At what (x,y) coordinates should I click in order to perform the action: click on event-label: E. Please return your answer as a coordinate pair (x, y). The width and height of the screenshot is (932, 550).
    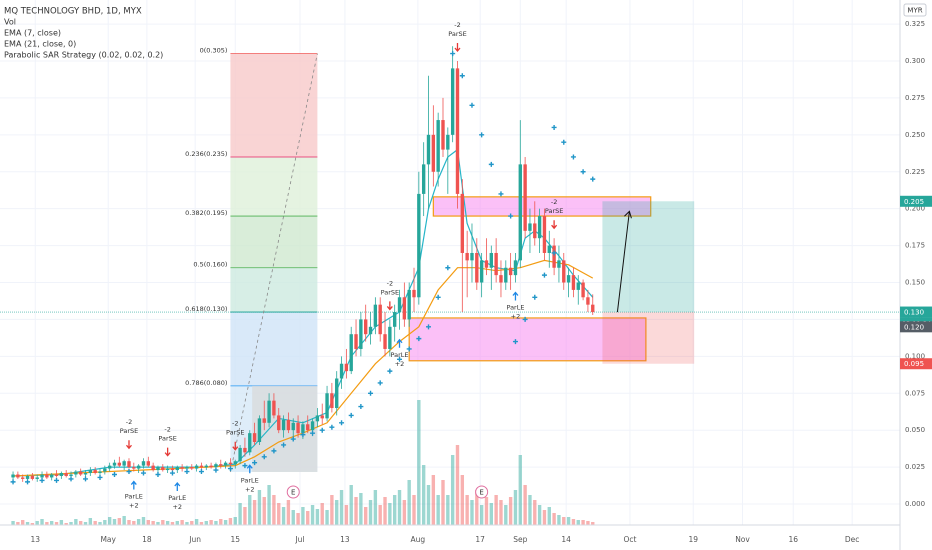
    Looking at the image, I should click on (481, 493).